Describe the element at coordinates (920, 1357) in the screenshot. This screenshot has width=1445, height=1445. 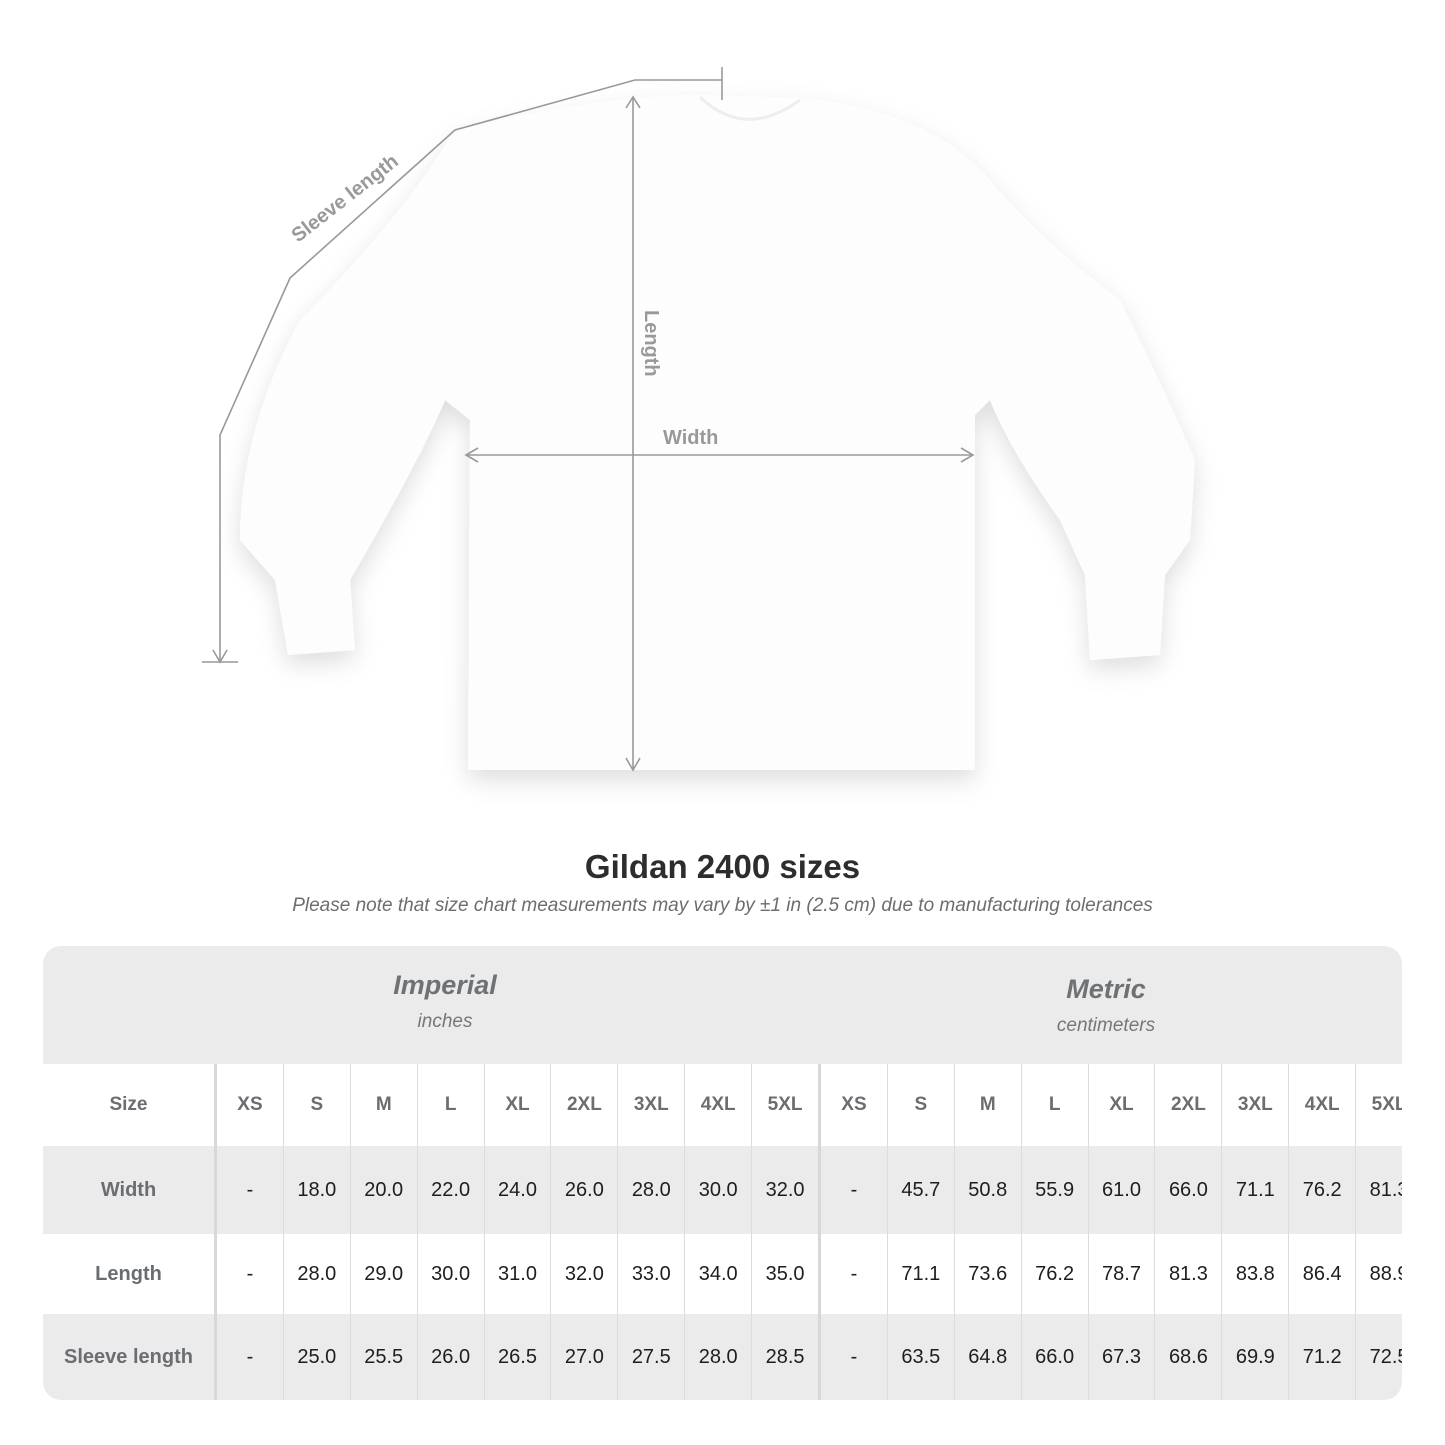
I see `metric-value-cell: 63.5` at that location.